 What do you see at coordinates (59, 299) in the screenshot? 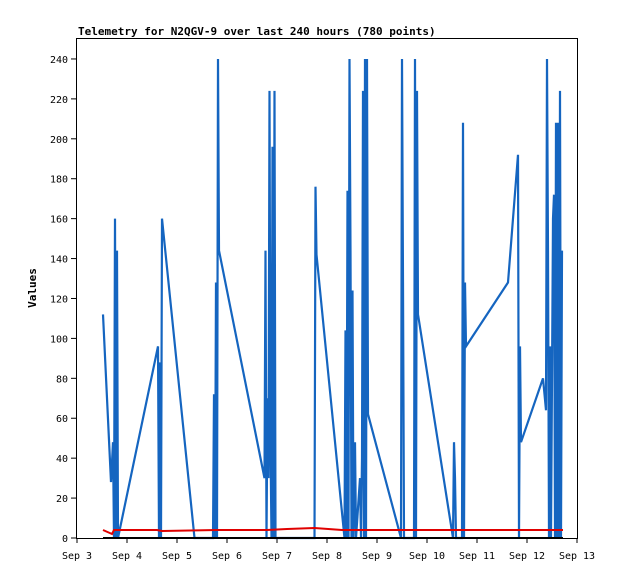
I see `y-tick-label: 120` at bounding box center [59, 299].